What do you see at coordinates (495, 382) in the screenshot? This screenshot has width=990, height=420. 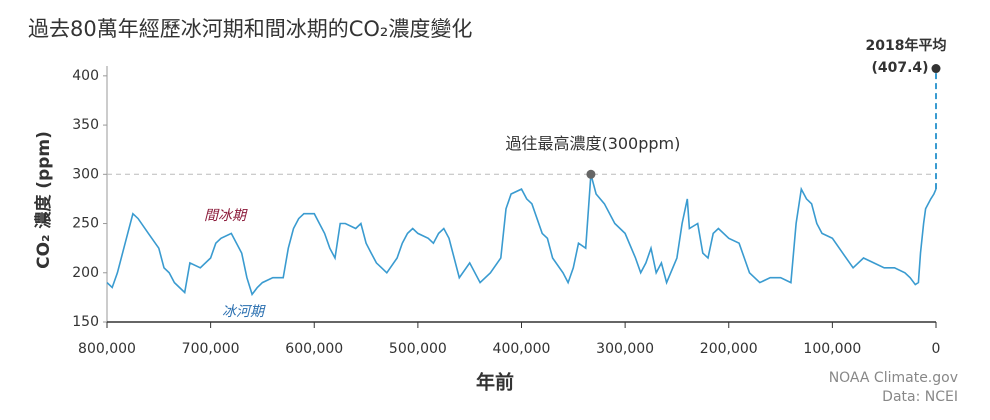 I see `x-axis-label: 年前` at bounding box center [495, 382].